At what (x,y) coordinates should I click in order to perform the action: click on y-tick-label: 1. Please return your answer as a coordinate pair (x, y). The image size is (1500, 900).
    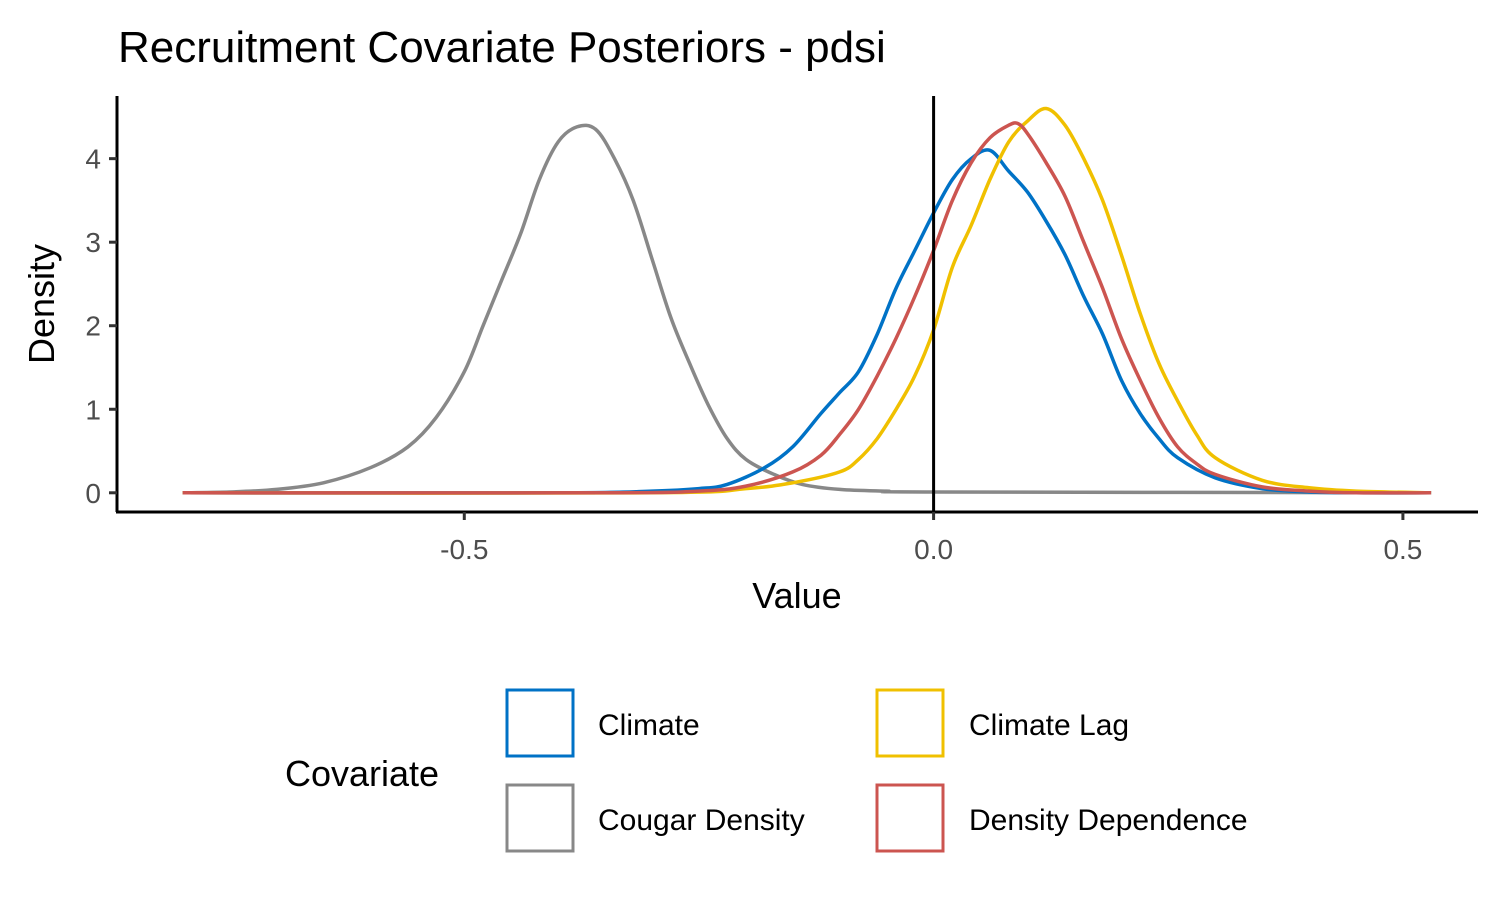
    Looking at the image, I should click on (93, 409).